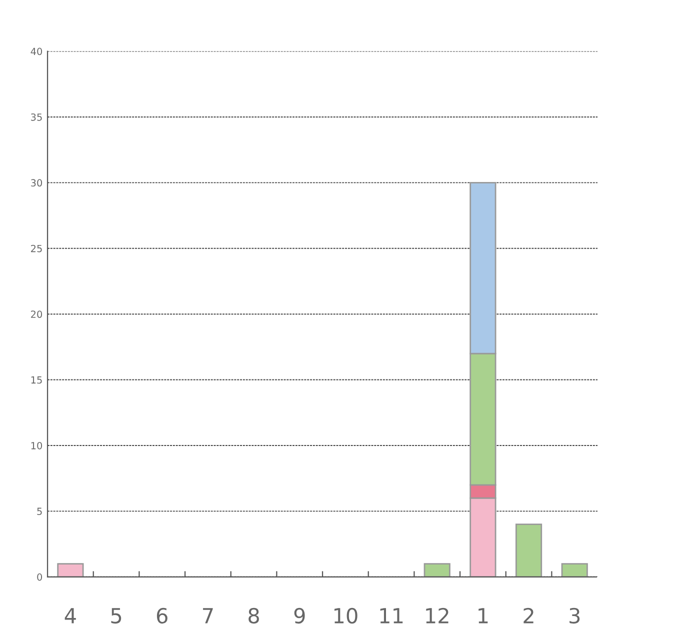 This screenshot has height=641, width=679. I want to click on x-tick-label: 4, so click(70, 616).